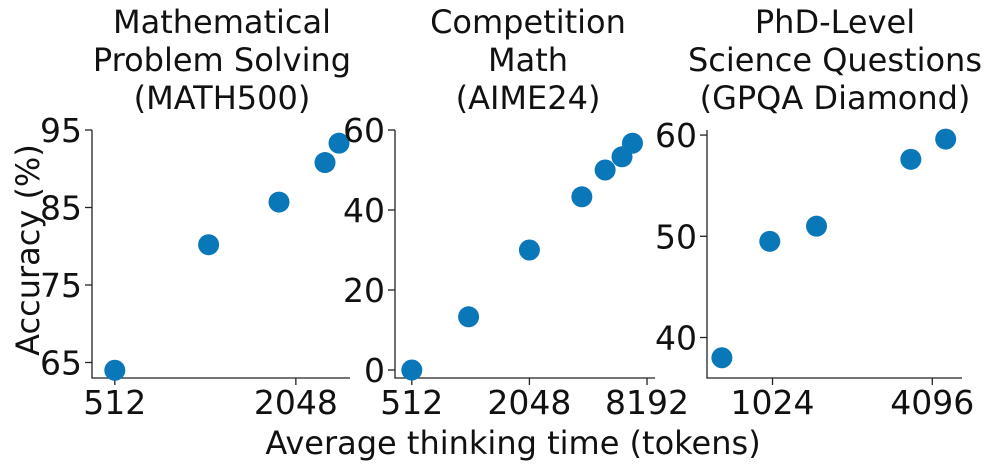  What do you see at coordinates (374, 370) in the screenshot?
I see `y-tick-label: 0` at bounding box center [374, 370].